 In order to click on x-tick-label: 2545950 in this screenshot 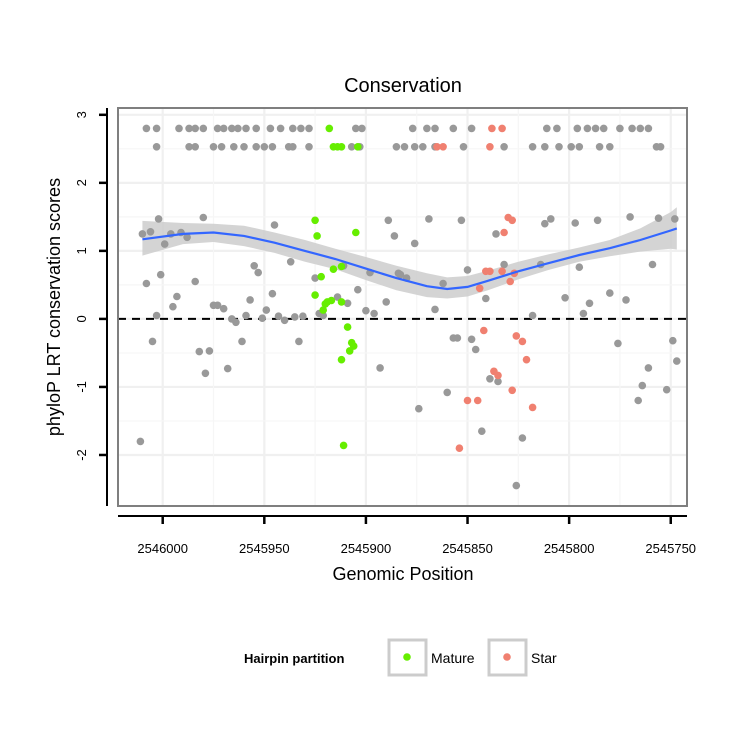, I will do `click(264, 548)`.